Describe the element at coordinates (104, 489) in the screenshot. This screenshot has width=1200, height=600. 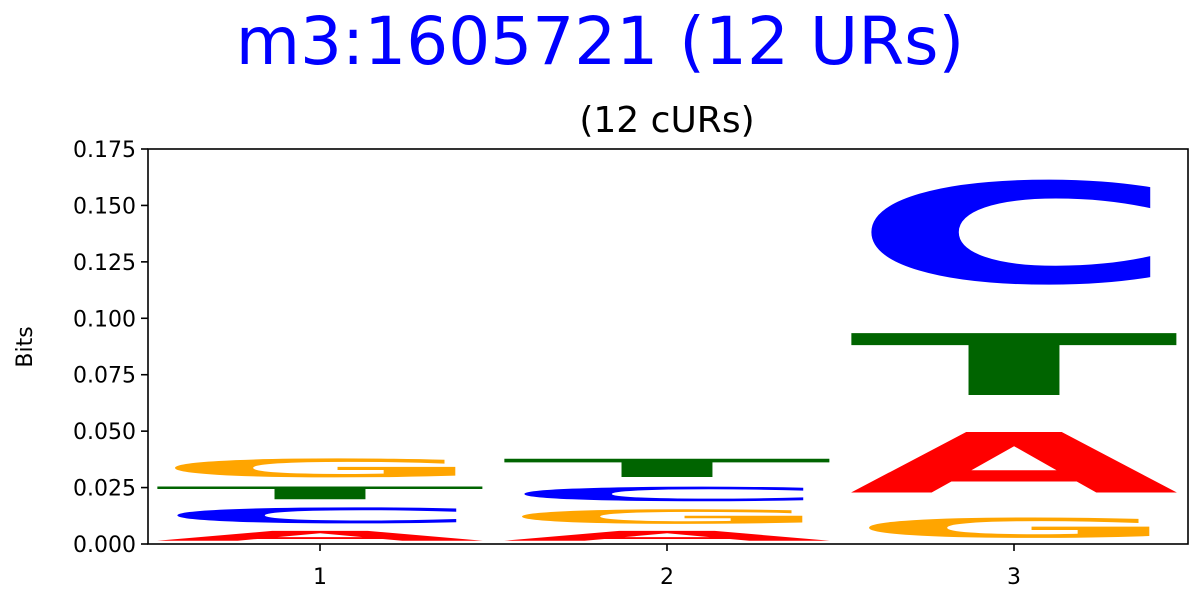
I see `y-tick-label: 0.025` at that location.